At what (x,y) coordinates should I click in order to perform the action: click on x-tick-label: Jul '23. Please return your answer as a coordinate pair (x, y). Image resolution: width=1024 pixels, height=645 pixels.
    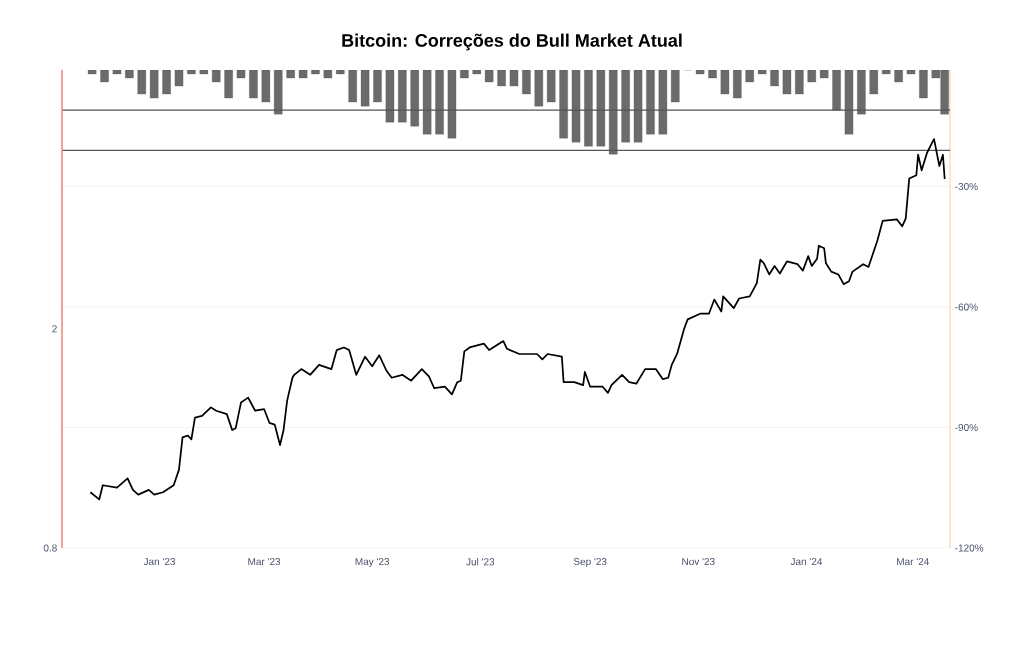
    Looking at the image, I should click on (480, 562).